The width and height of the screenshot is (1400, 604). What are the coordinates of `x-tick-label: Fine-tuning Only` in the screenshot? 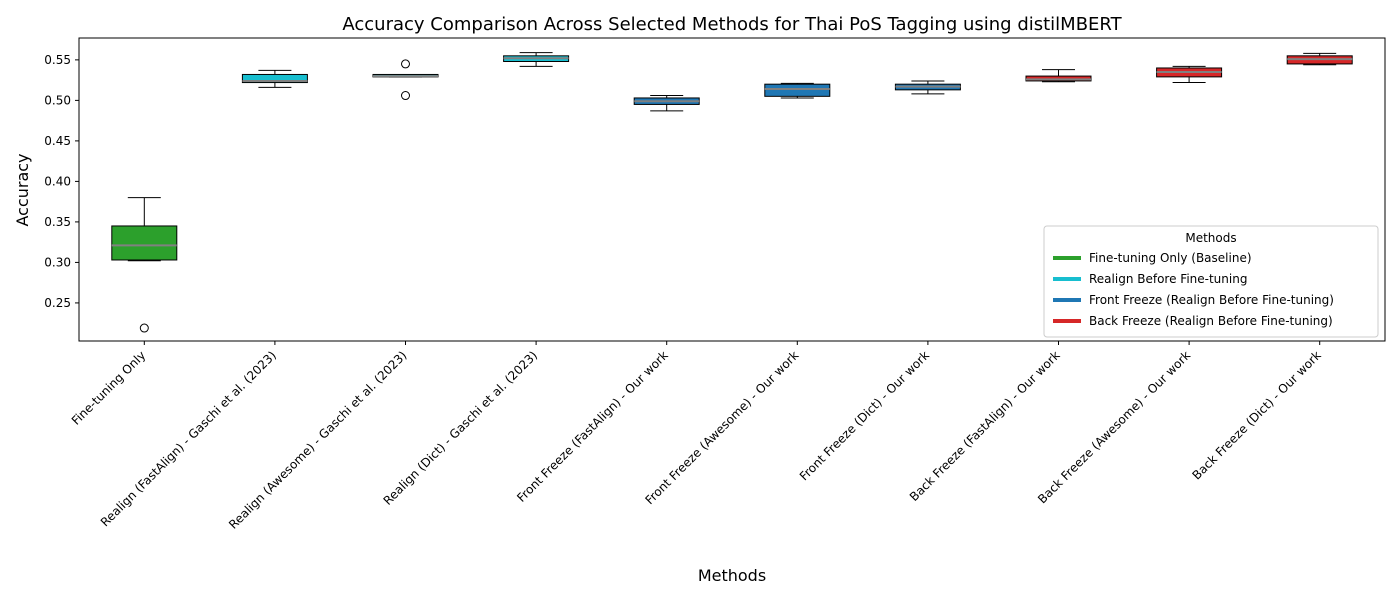 It's located at (109, 388).